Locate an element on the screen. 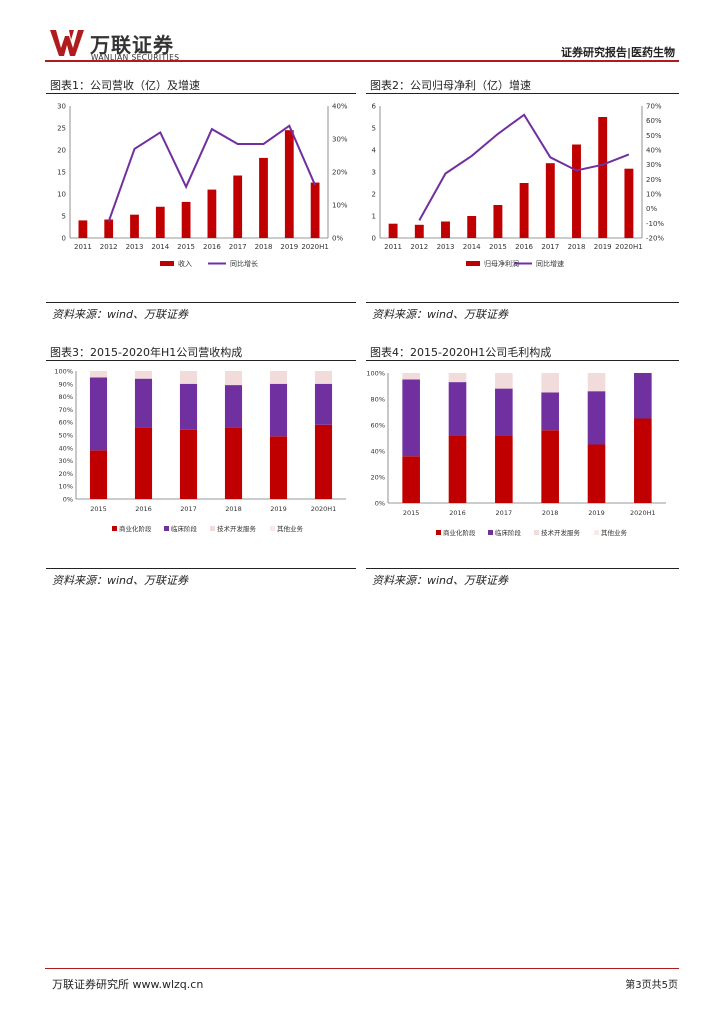  y-tick-label-right: 40% is located at coordinates (654, 151).